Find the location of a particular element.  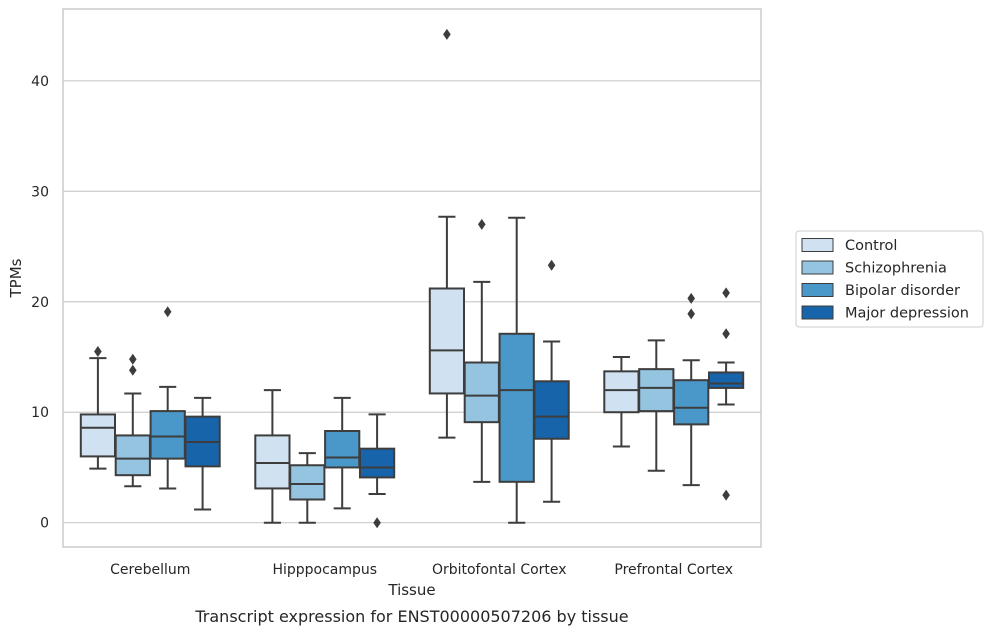

x-tick-label: Cerebellum is located at coordinates (150, 570).